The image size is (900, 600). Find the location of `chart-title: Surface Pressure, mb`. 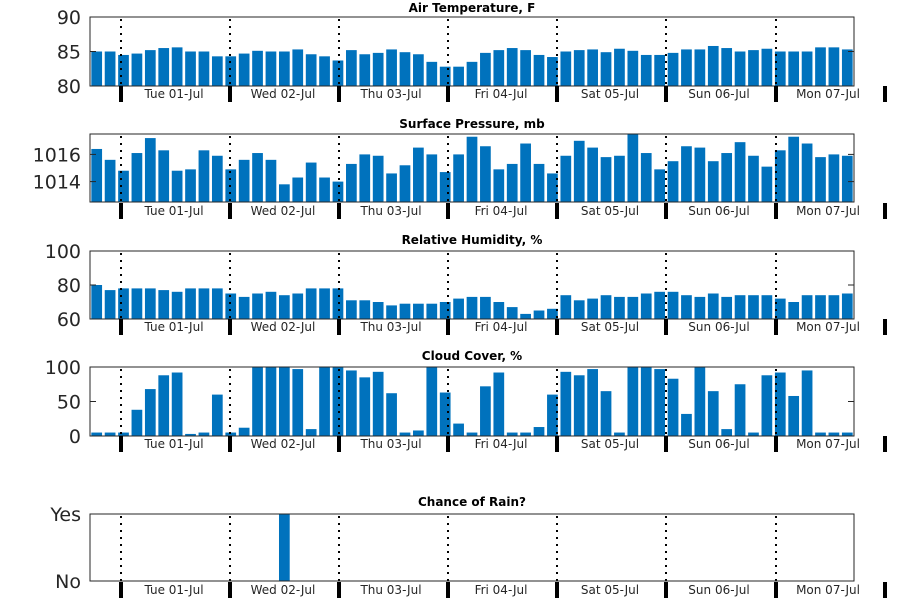

chart-title: Surface Pressure, mb is located at coordinates (472, 124).